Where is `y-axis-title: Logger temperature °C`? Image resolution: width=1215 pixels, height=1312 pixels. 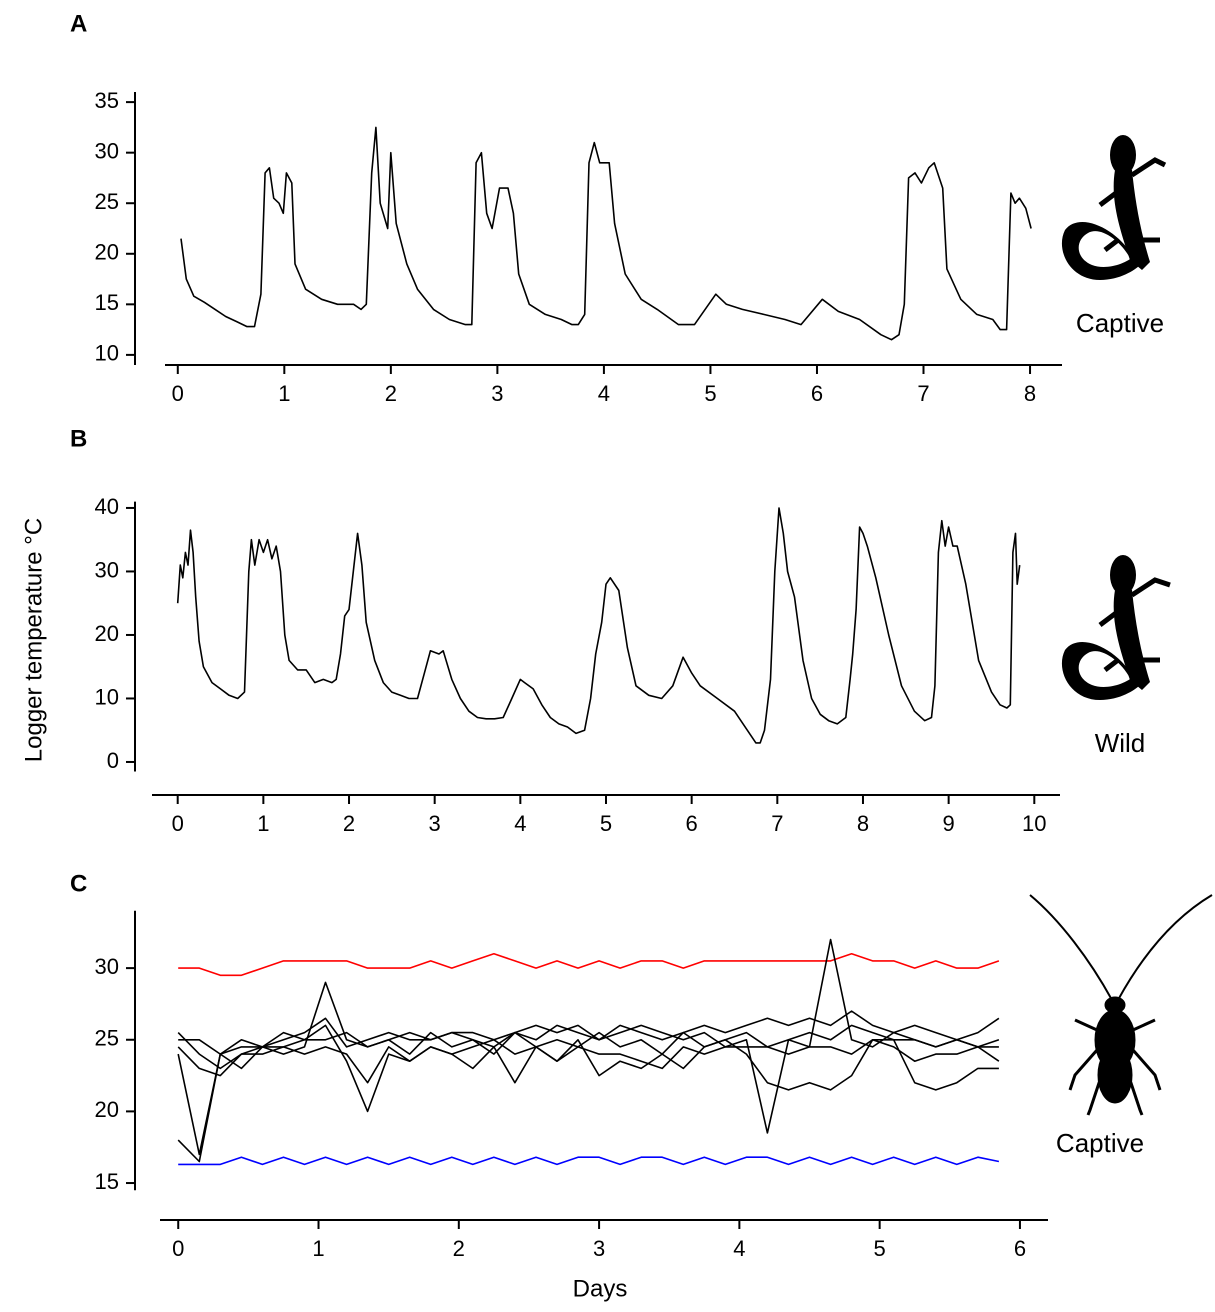
y-axis-title: Logger temperature °C is located at coordinates (33, 640).